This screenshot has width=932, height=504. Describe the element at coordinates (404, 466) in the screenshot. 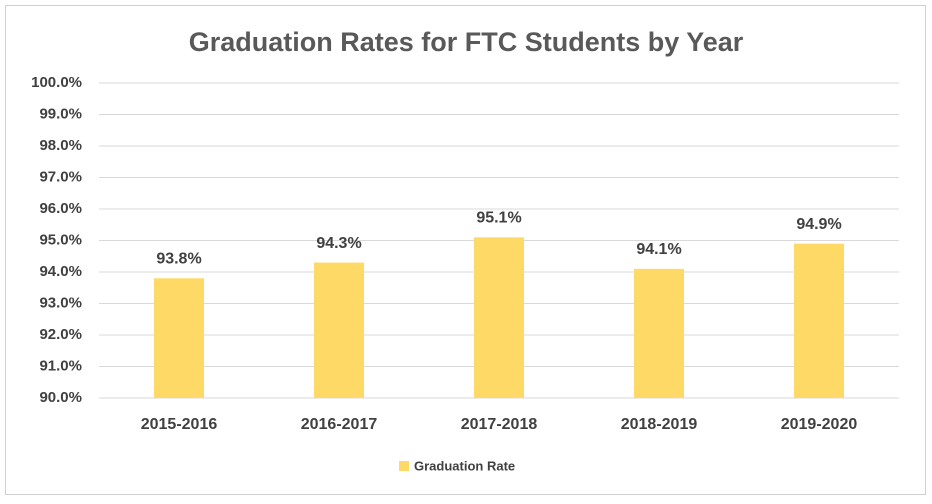

I see `legend-swatch` at that location.